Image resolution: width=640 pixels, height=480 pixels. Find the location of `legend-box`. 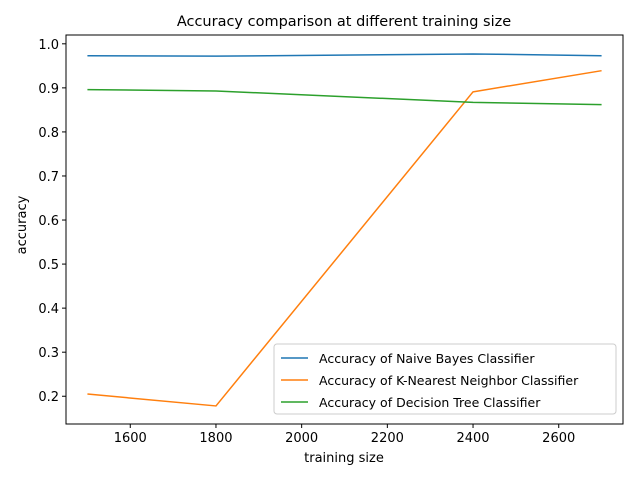

legend-box is located at coordinates (445, 379).